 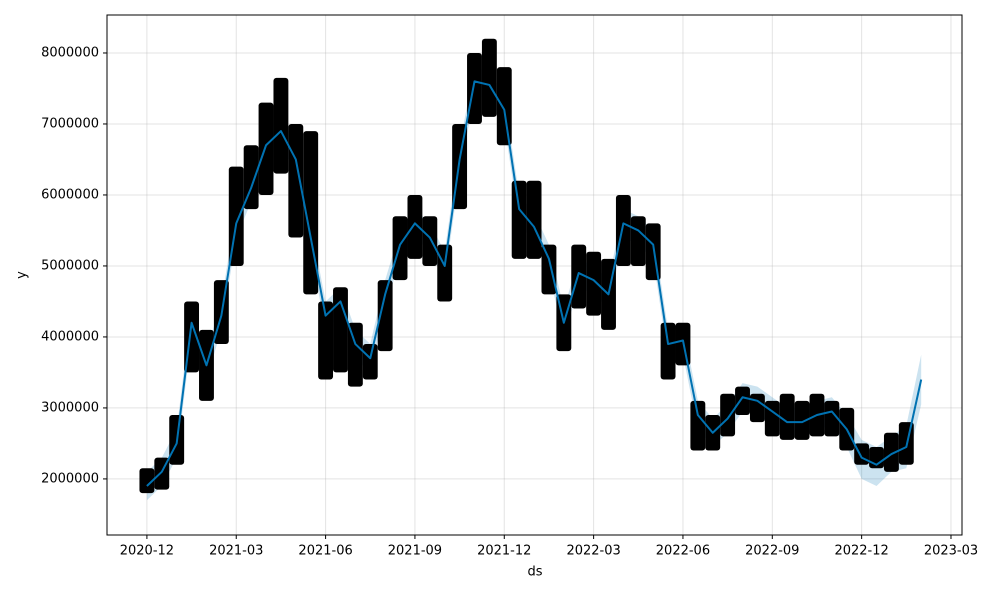 What do you see at coordinates (504, 551) in the screenshot?
I see `x-tick-label: 2021-12` at bounding box center [504, 551].